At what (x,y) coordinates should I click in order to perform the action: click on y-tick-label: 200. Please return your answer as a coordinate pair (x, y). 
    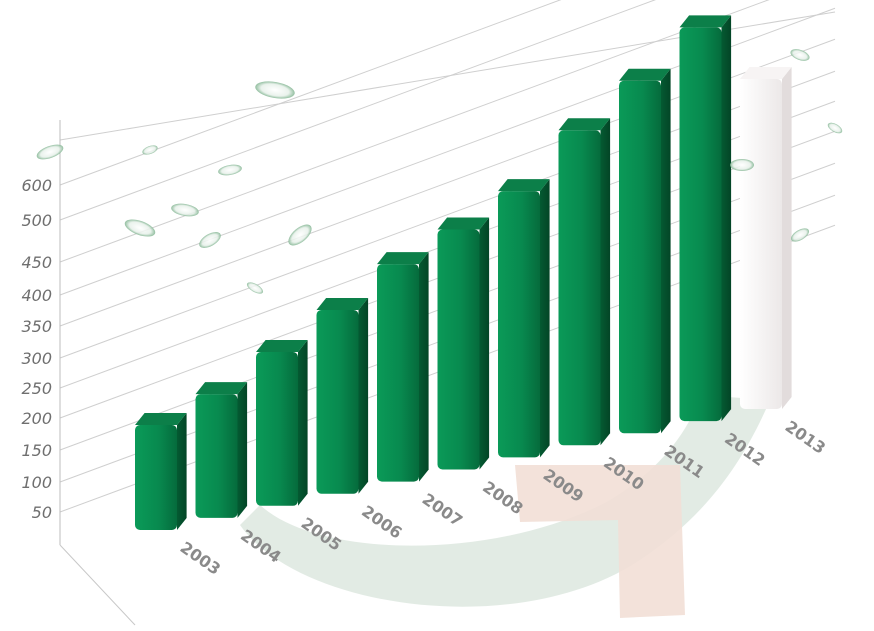
    Looking at the image, I should click on (36, 418).